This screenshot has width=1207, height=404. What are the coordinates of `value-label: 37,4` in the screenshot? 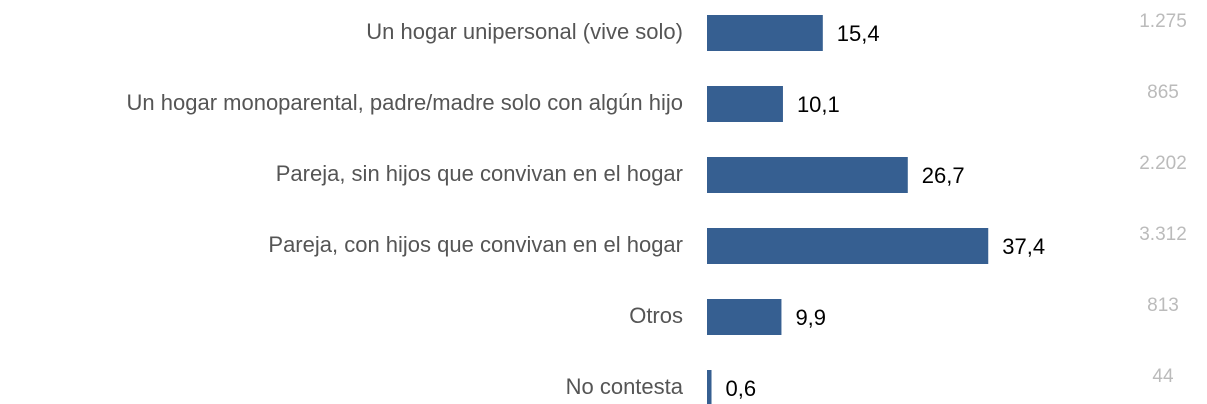 It's located at (1023, 246).